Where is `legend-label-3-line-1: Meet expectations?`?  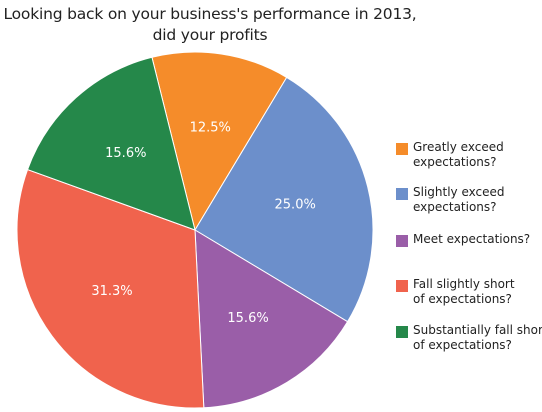 legend-label-3-line-1: Meet expectations? is located at coordinates (472, 239).